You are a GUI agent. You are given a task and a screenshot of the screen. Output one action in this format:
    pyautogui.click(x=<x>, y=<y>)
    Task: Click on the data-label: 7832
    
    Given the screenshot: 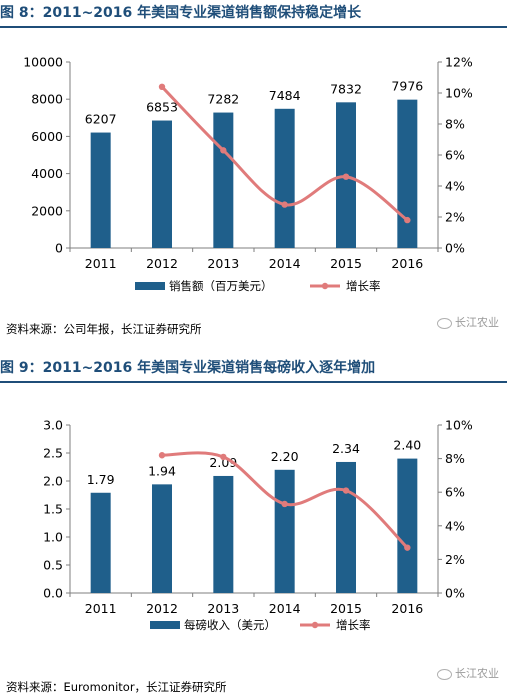 What is the action you would take?
    pyautogui.click(x=346, y=88)
    